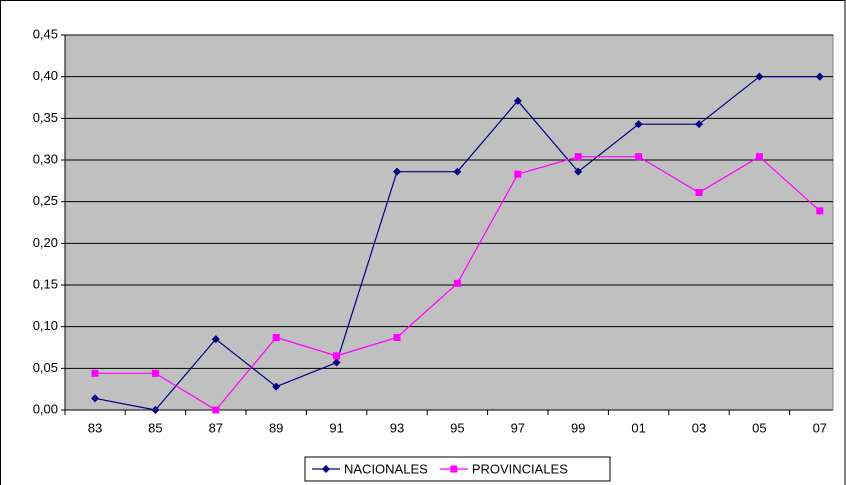  Describe the element at coordinates (45, 200) in the screenshot. I see `y-tick-label: 0,25` at that location.